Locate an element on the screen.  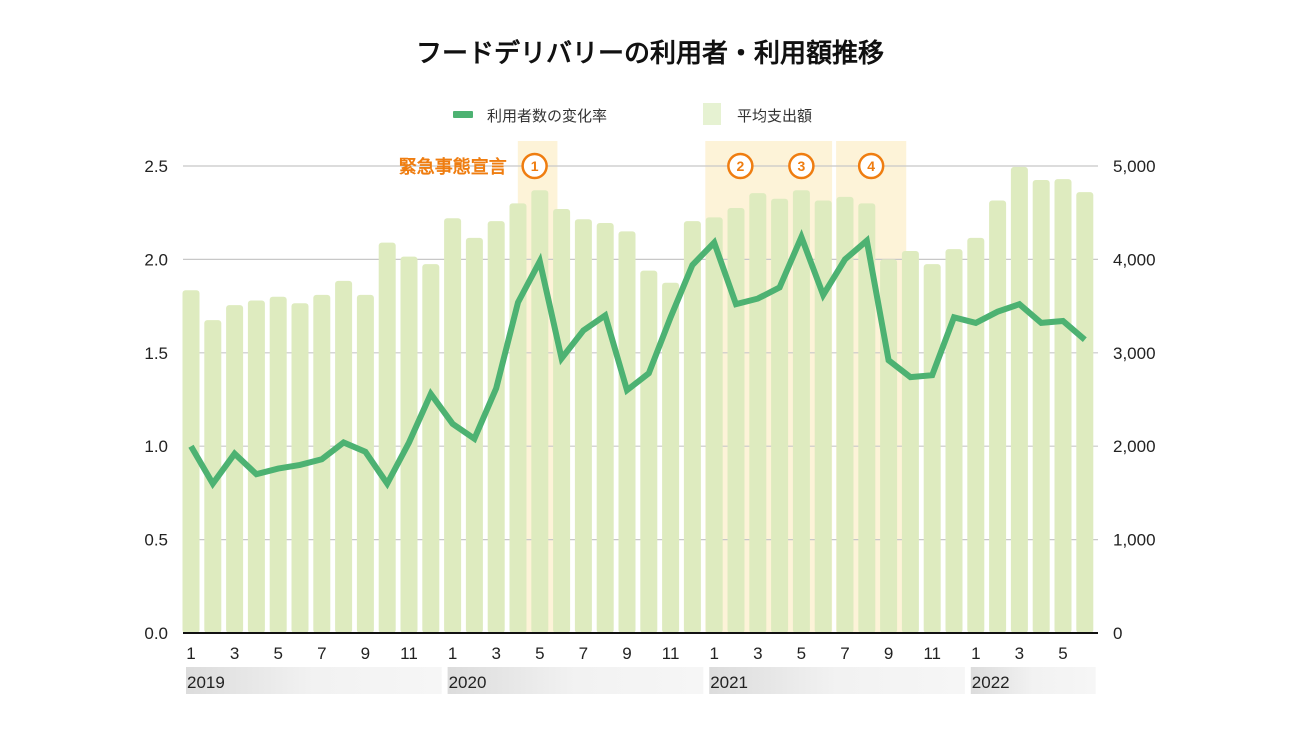
year-bands: 2019 2020 2021 2022 is located at coordinates (641, 680).